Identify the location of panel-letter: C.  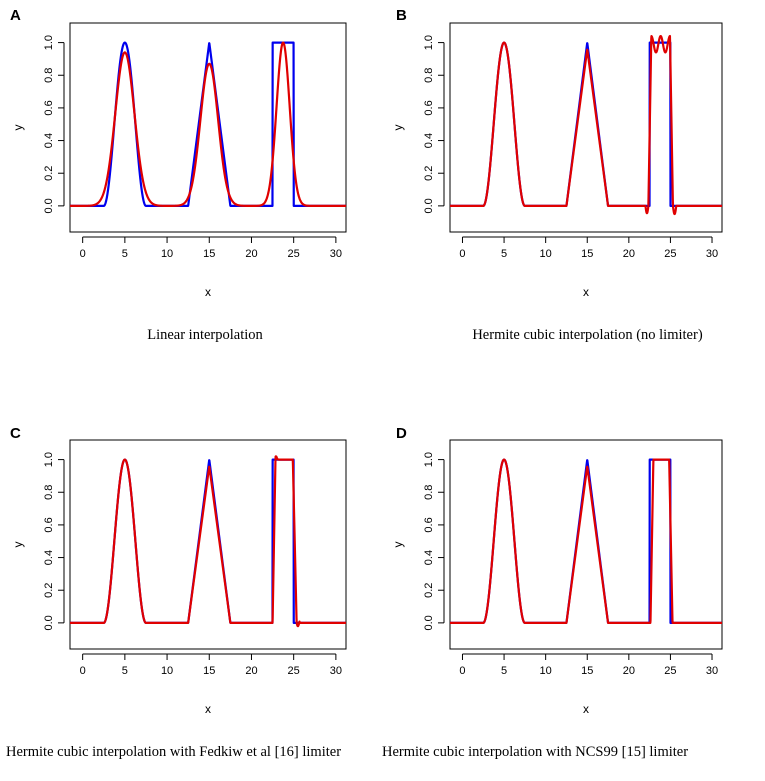
(15, 433).